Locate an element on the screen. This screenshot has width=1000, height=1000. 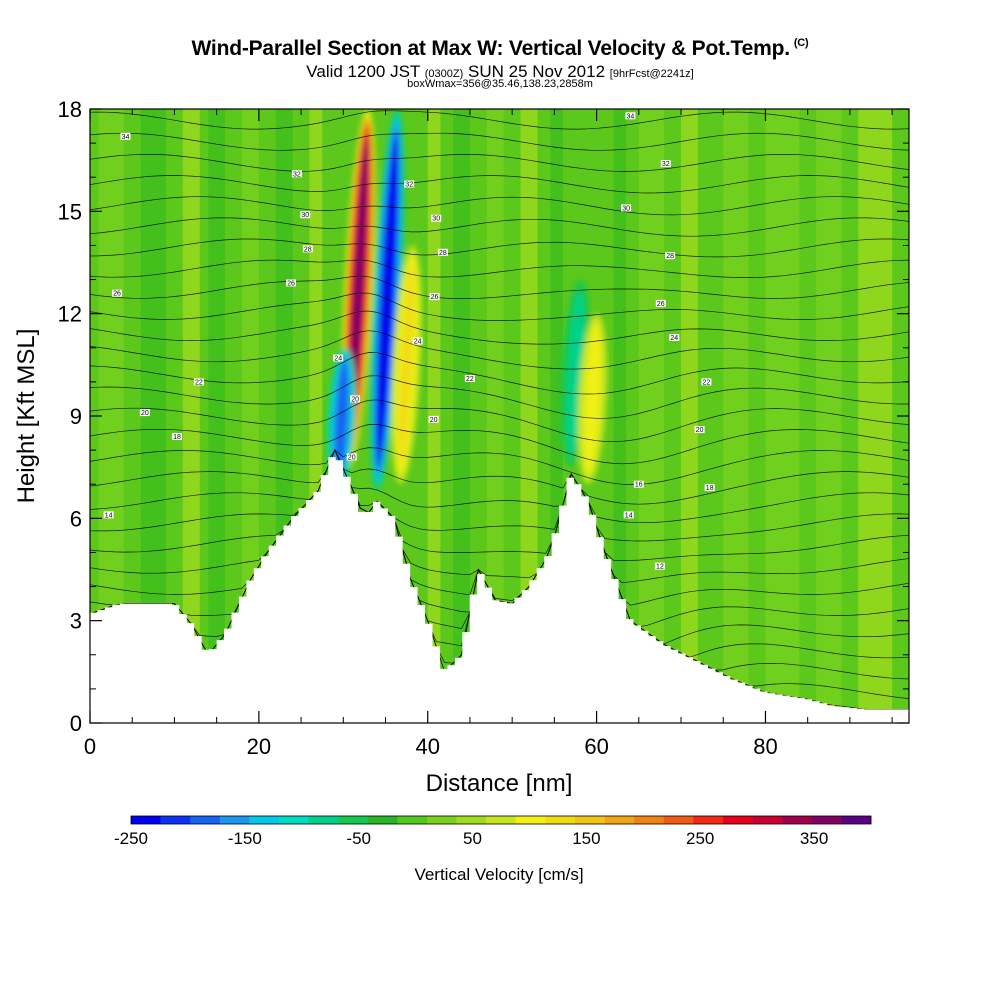
downdraft-core is located at coordinates (575, 373).